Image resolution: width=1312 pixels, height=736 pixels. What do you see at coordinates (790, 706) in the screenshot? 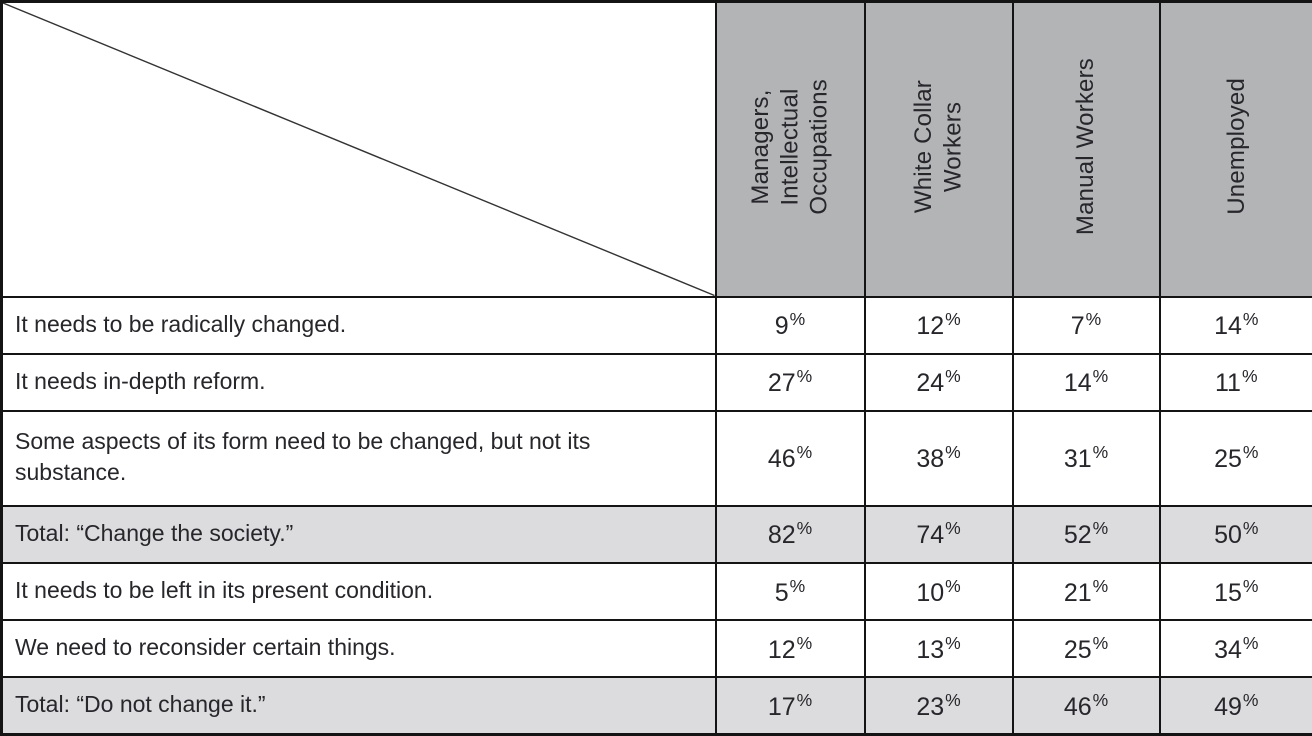
I see `value-cell: 17%` at bounding box center [790, 706].